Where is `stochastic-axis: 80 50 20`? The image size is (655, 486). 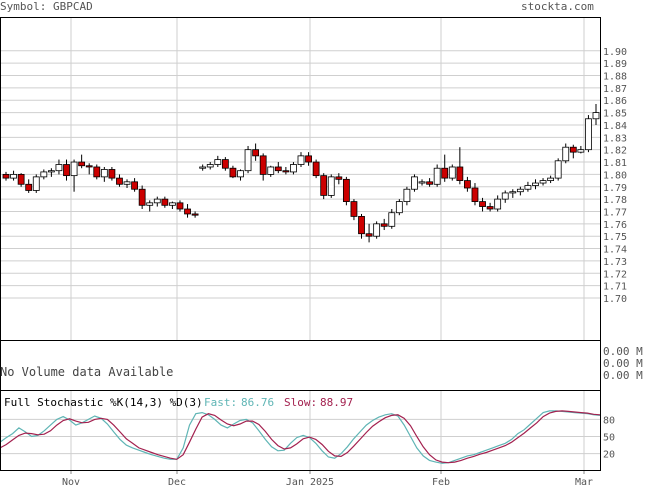 stochastic-axis: 80 50 20 is located at coordinates (609, 437).